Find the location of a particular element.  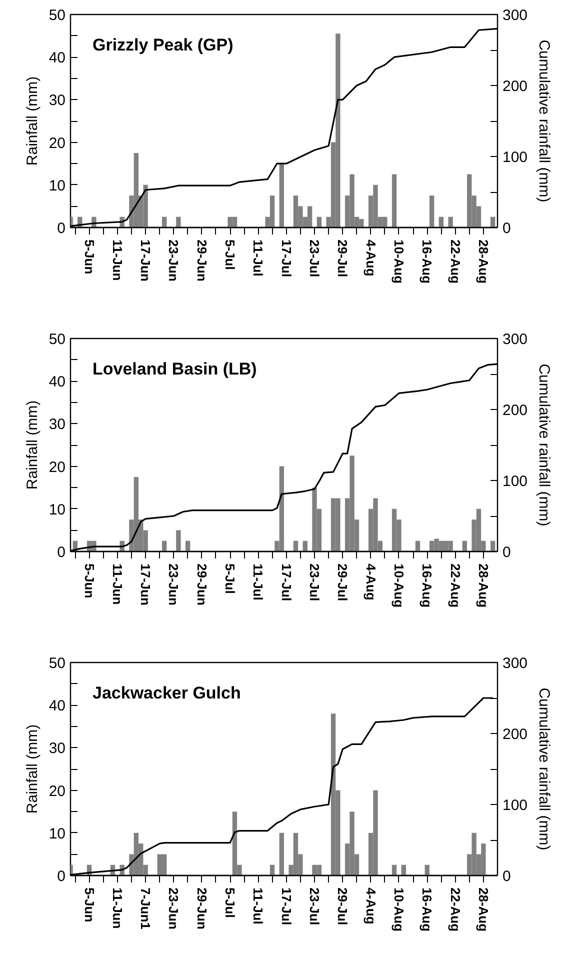

text: Loveland Basin (LB) is located at coordinates (174, 369).